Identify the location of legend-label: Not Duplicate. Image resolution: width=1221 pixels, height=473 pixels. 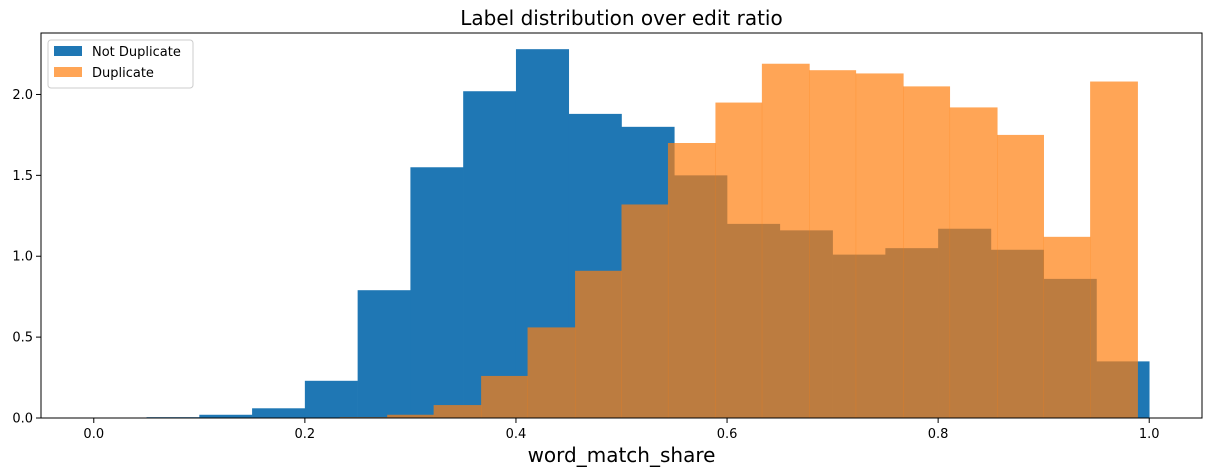
(136, 52).